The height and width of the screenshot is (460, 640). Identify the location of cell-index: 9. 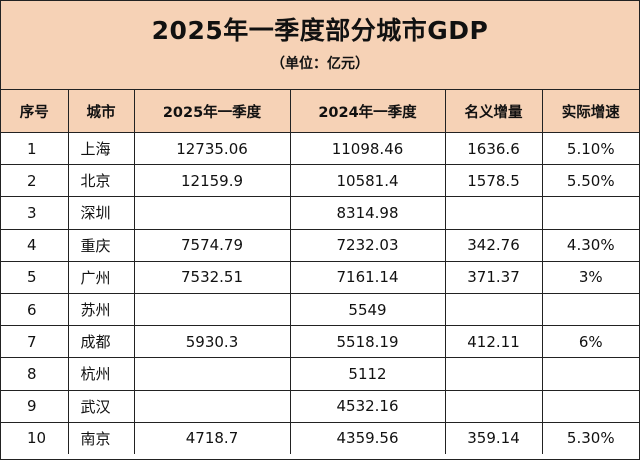
(35, 406).